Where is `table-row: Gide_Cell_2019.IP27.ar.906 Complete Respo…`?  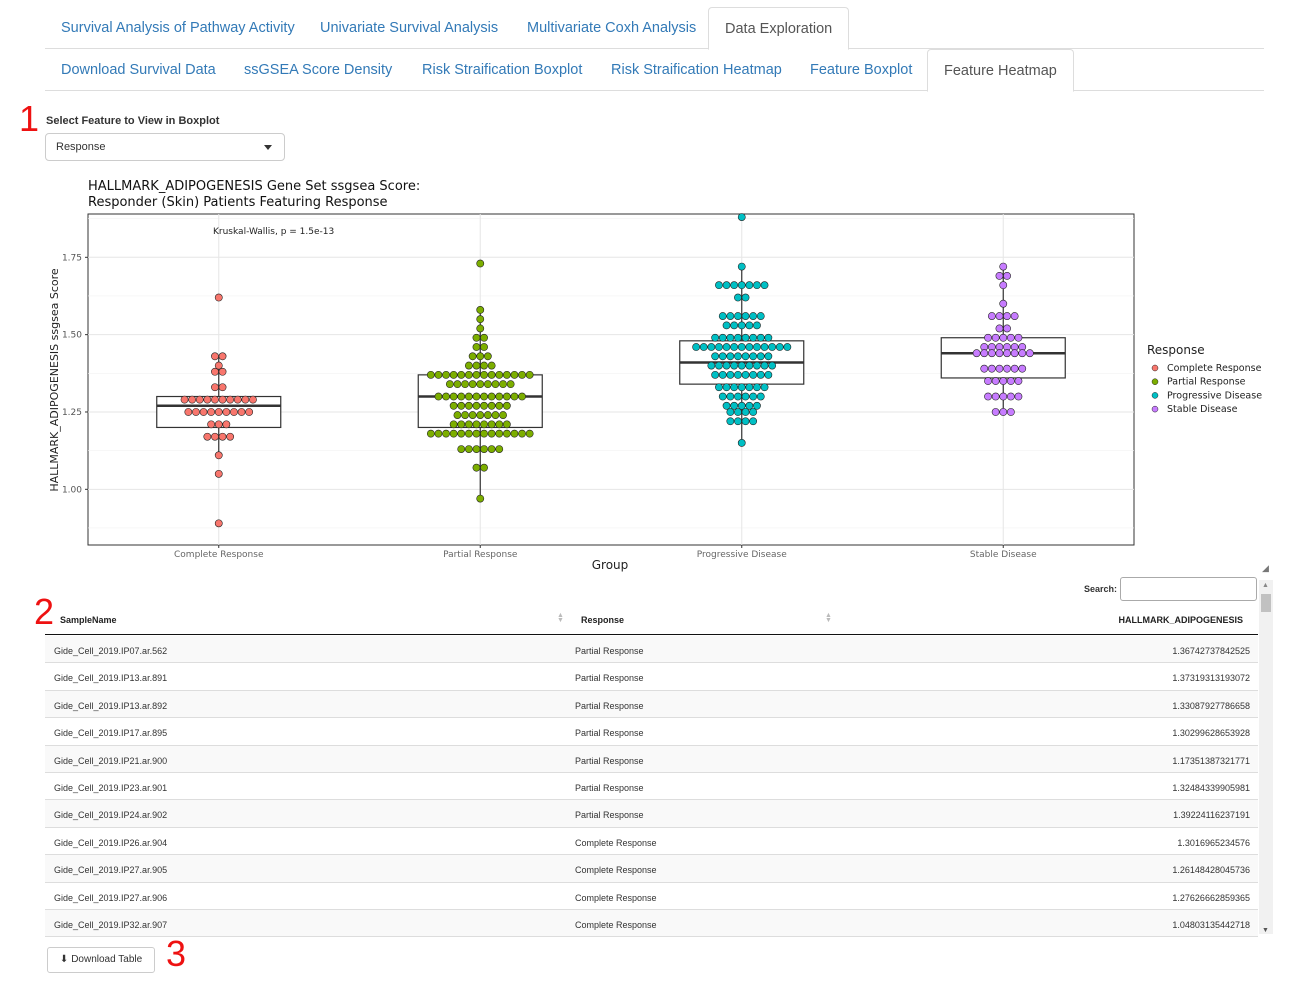 table-row: Gide_Cell_2019.IP27.ar.906 Complete Respo… is located at coordinates (651, 896).